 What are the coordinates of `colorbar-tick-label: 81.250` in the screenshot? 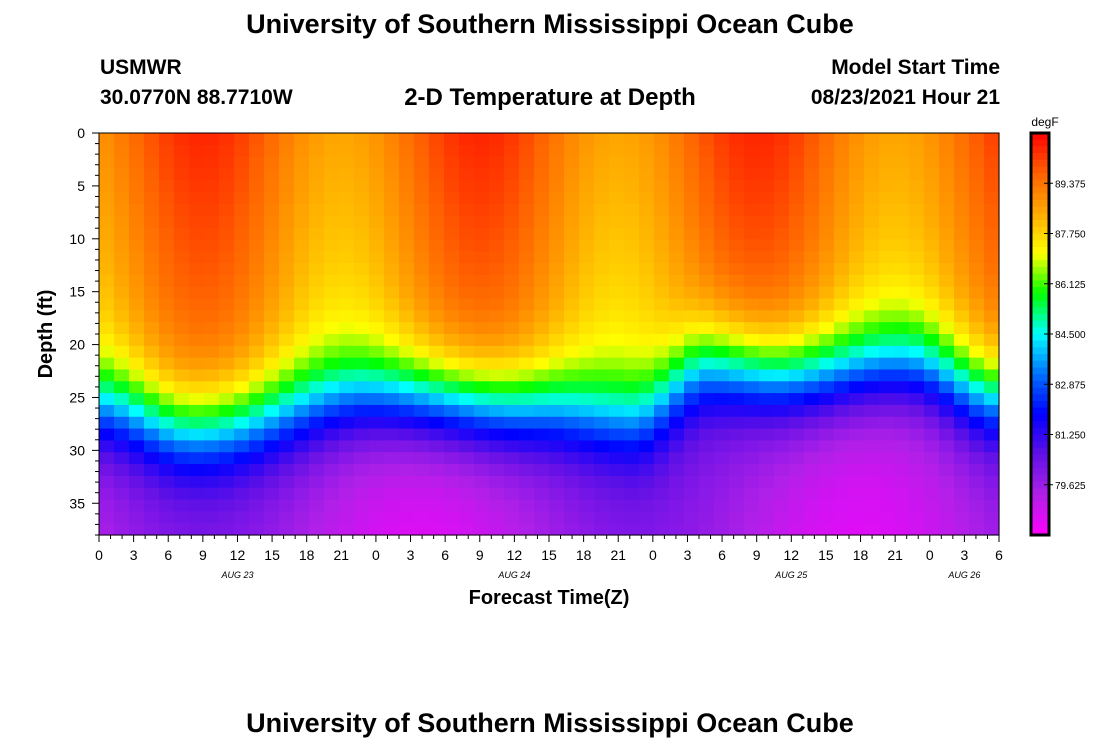 It's located at (1070, 436).